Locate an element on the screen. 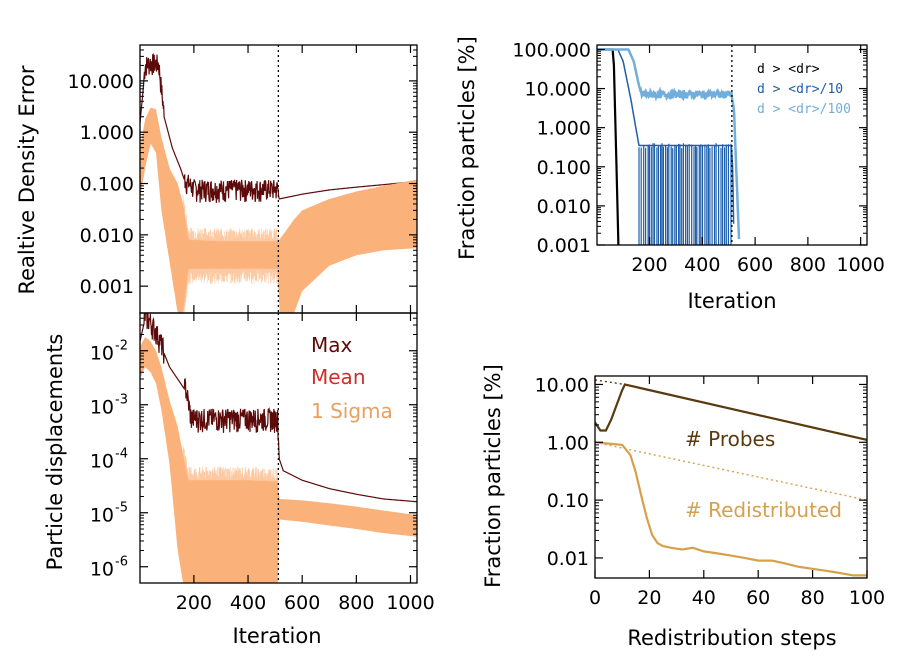  legend-mean: Mean is located at coordinates (338, 377).